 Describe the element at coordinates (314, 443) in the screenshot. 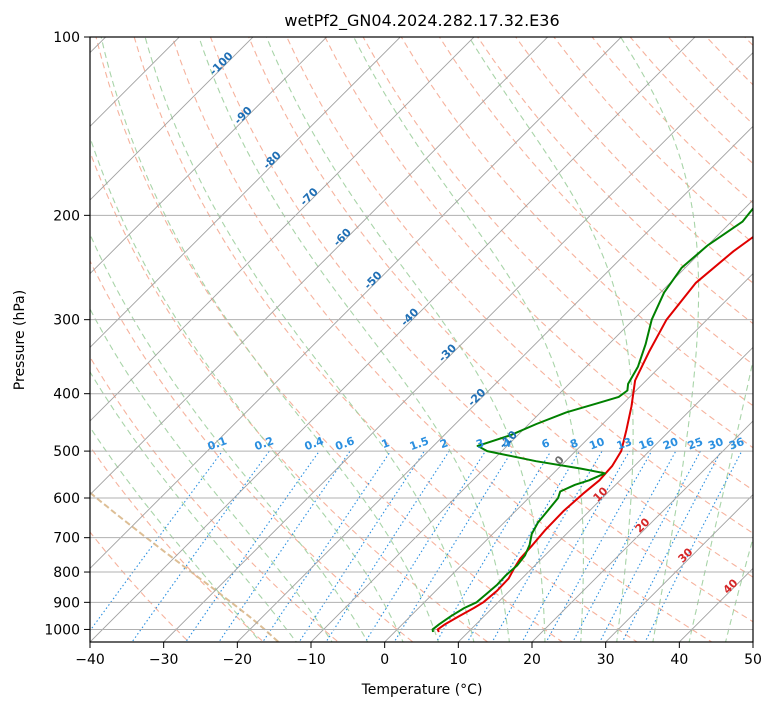

I see `mixing-ratio-label: 0.4` at that location.